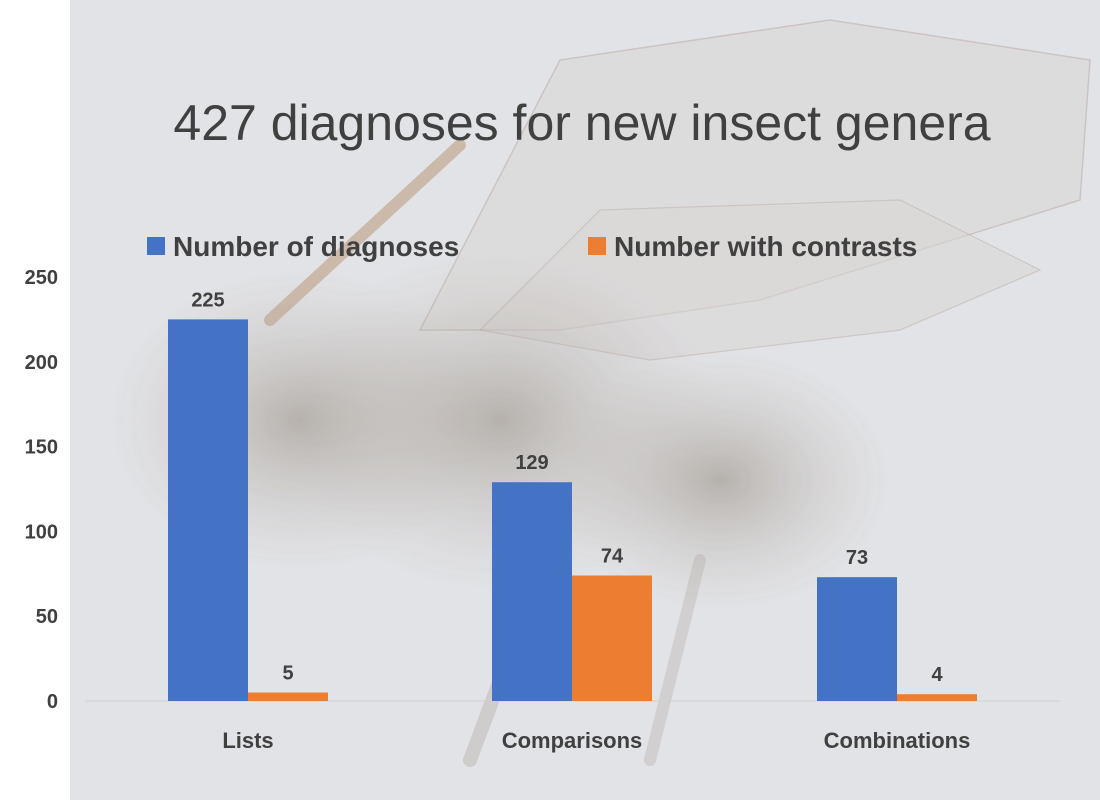  Describe the element at coordinates (612, 638) in the screenshot. I see `bar-comparisons-number-with-contrasts` at that location.